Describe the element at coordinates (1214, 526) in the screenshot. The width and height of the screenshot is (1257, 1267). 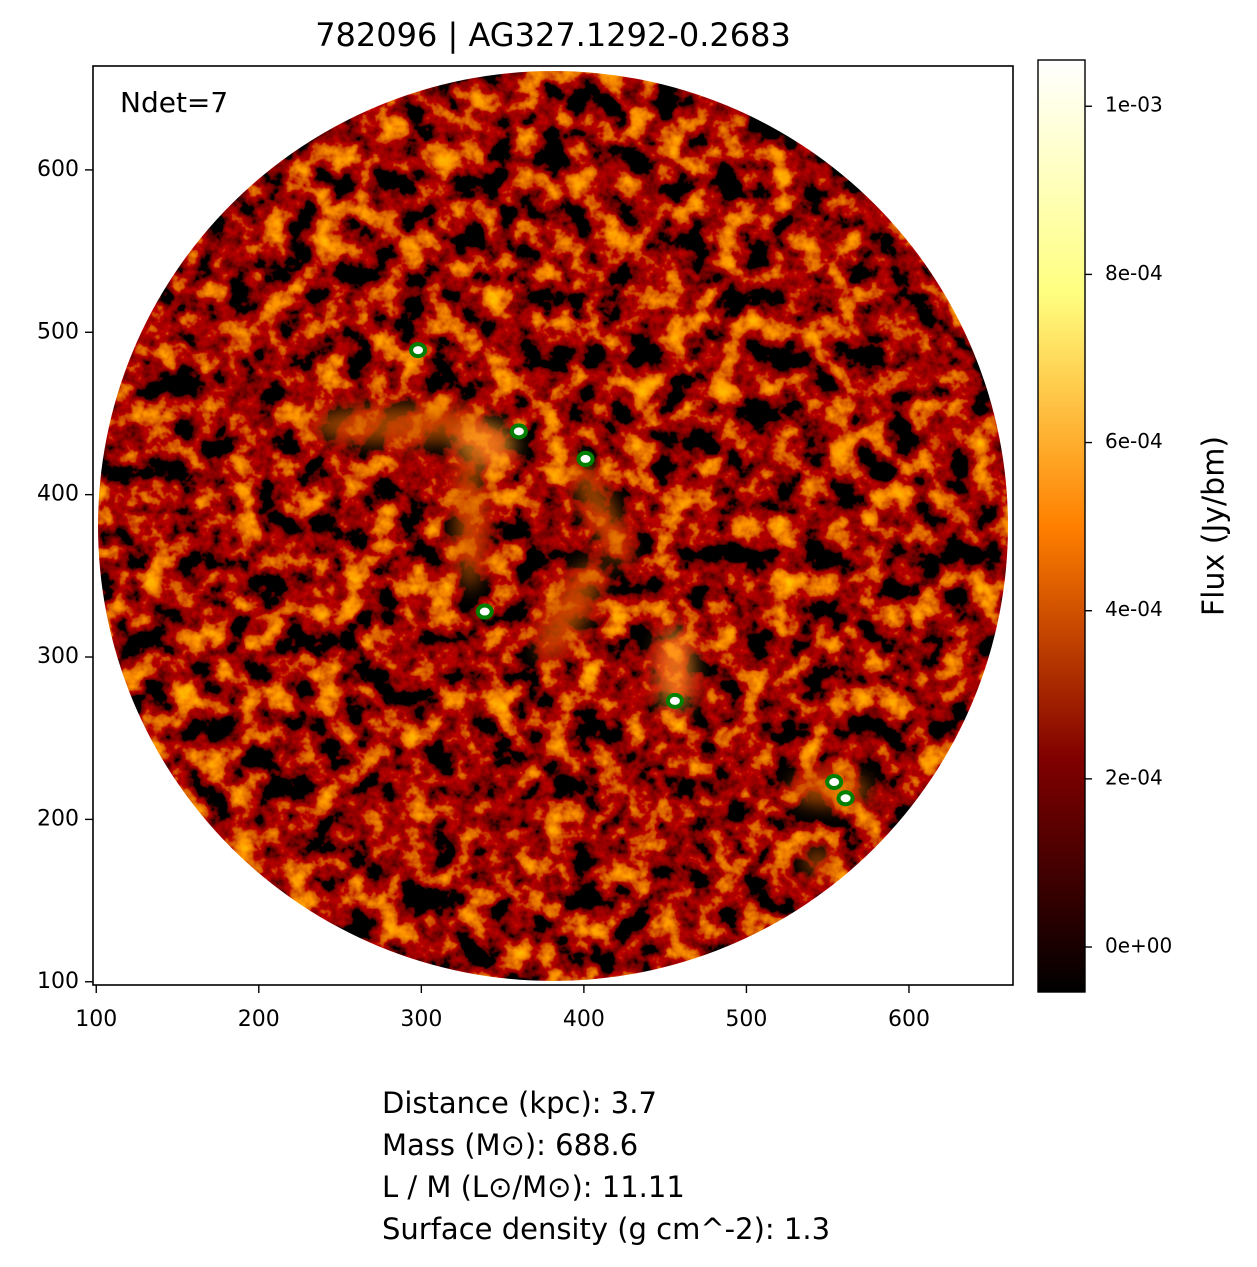
I see `colorbar-label: Flux (Jy/bm)` at that location.